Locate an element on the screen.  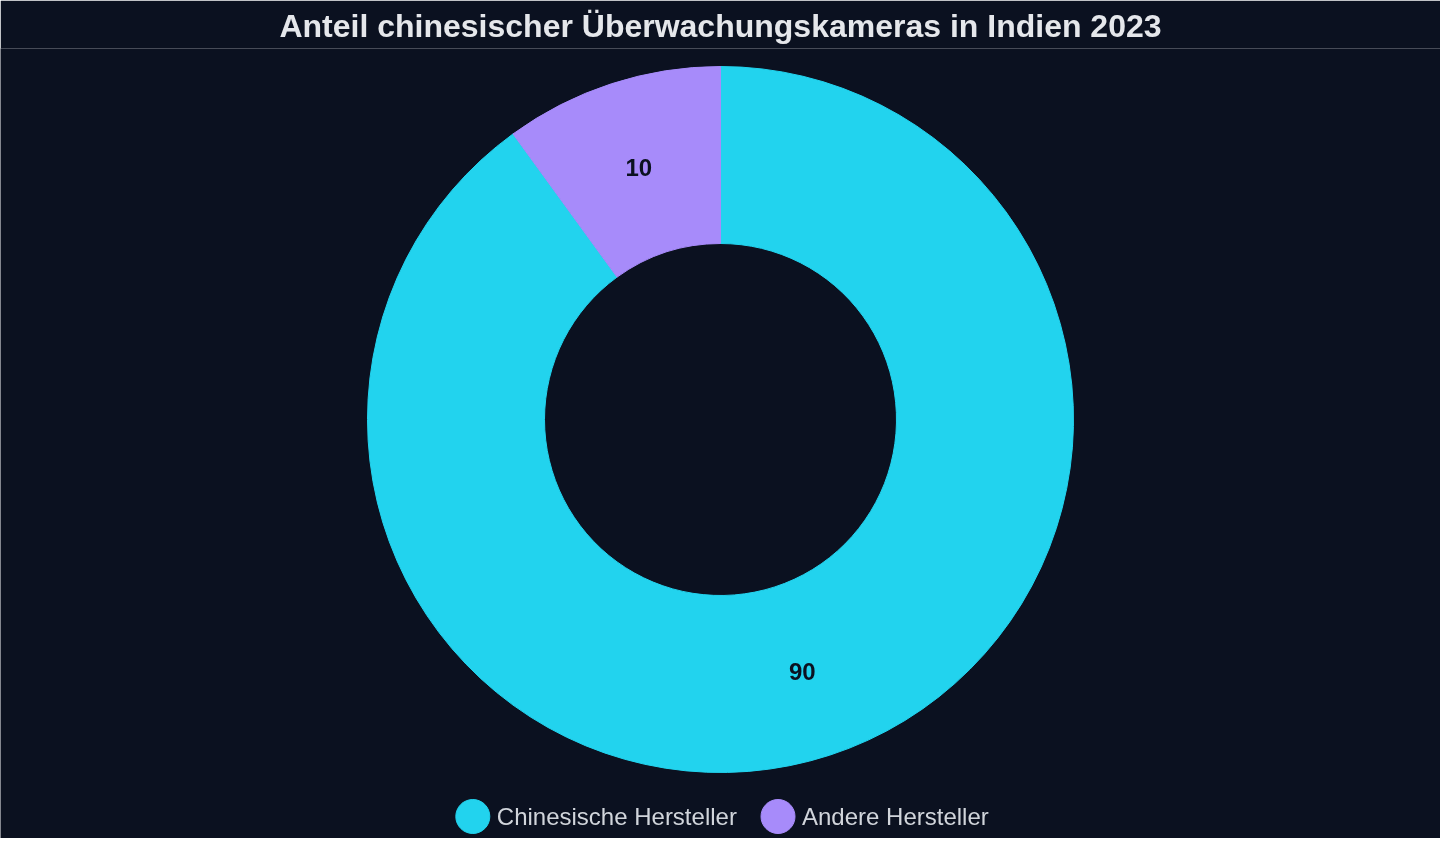
chart-title: Anteil chinesischer Überwachungskameras in Indien 2023 is located at coordinates (720, 25).